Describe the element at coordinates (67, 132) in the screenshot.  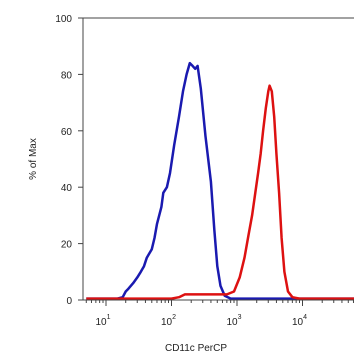
I see `y-tick-label: 60` at that location.